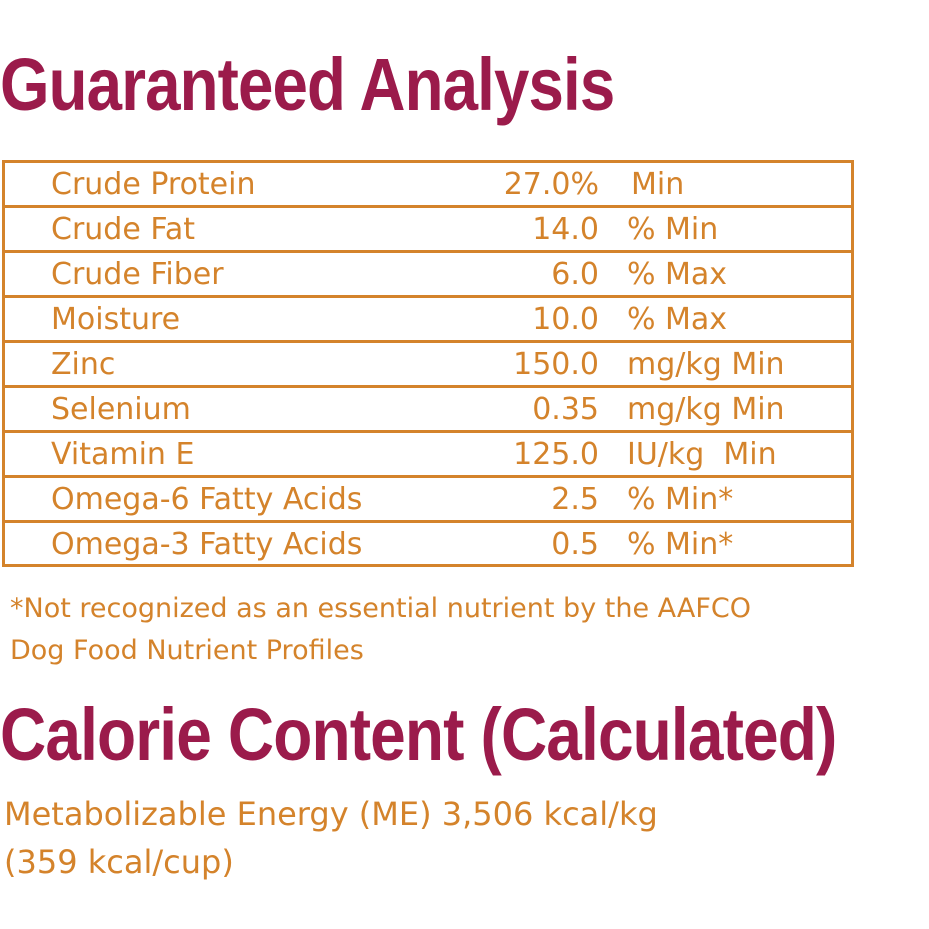 This screenshot has width=929, height=929. Describe the element at coordinates (575, 274) in the screenshot. I see `nutrient-value: 6.0` at that location.